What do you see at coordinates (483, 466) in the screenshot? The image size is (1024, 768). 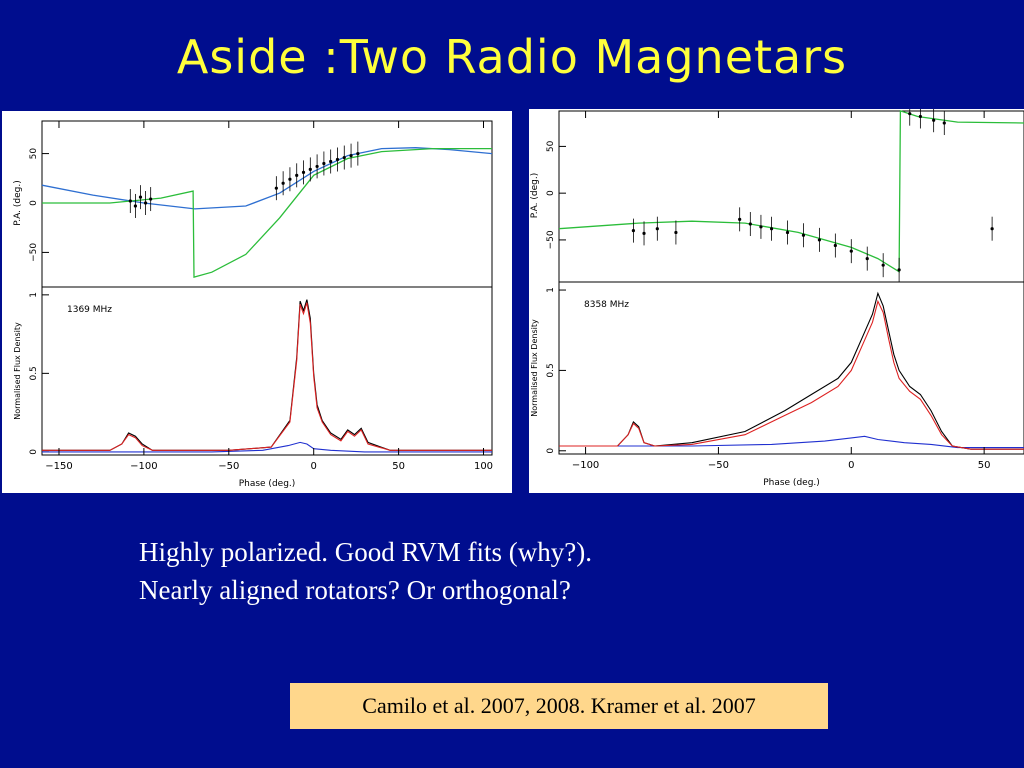 I see `x-tick-label: 100` at bounding box center [483, 466].